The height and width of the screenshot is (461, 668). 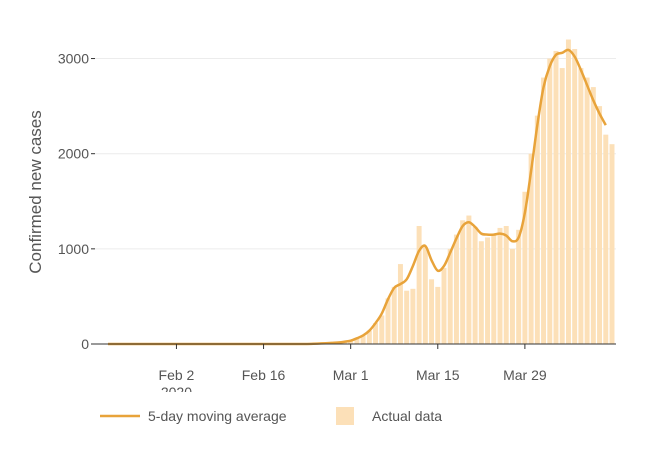 What do you see at coordinates (334, 398) in the screenshot?
I see `axis-crop-band` at bounding box center [334, 398].